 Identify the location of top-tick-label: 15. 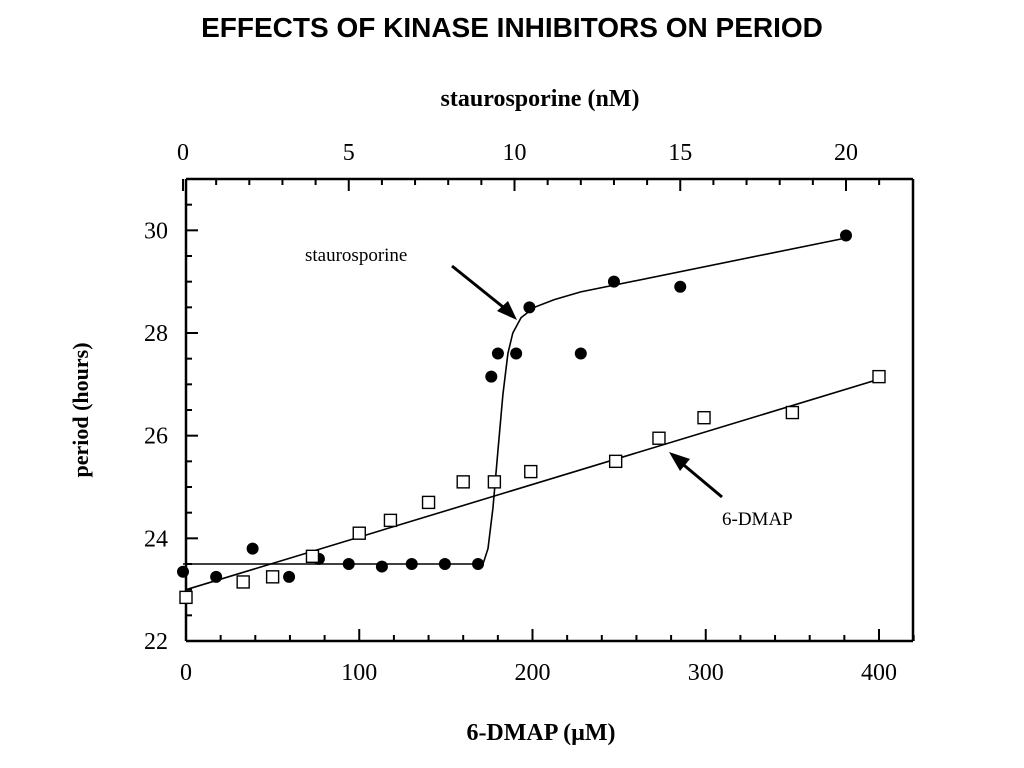
(680, 153).